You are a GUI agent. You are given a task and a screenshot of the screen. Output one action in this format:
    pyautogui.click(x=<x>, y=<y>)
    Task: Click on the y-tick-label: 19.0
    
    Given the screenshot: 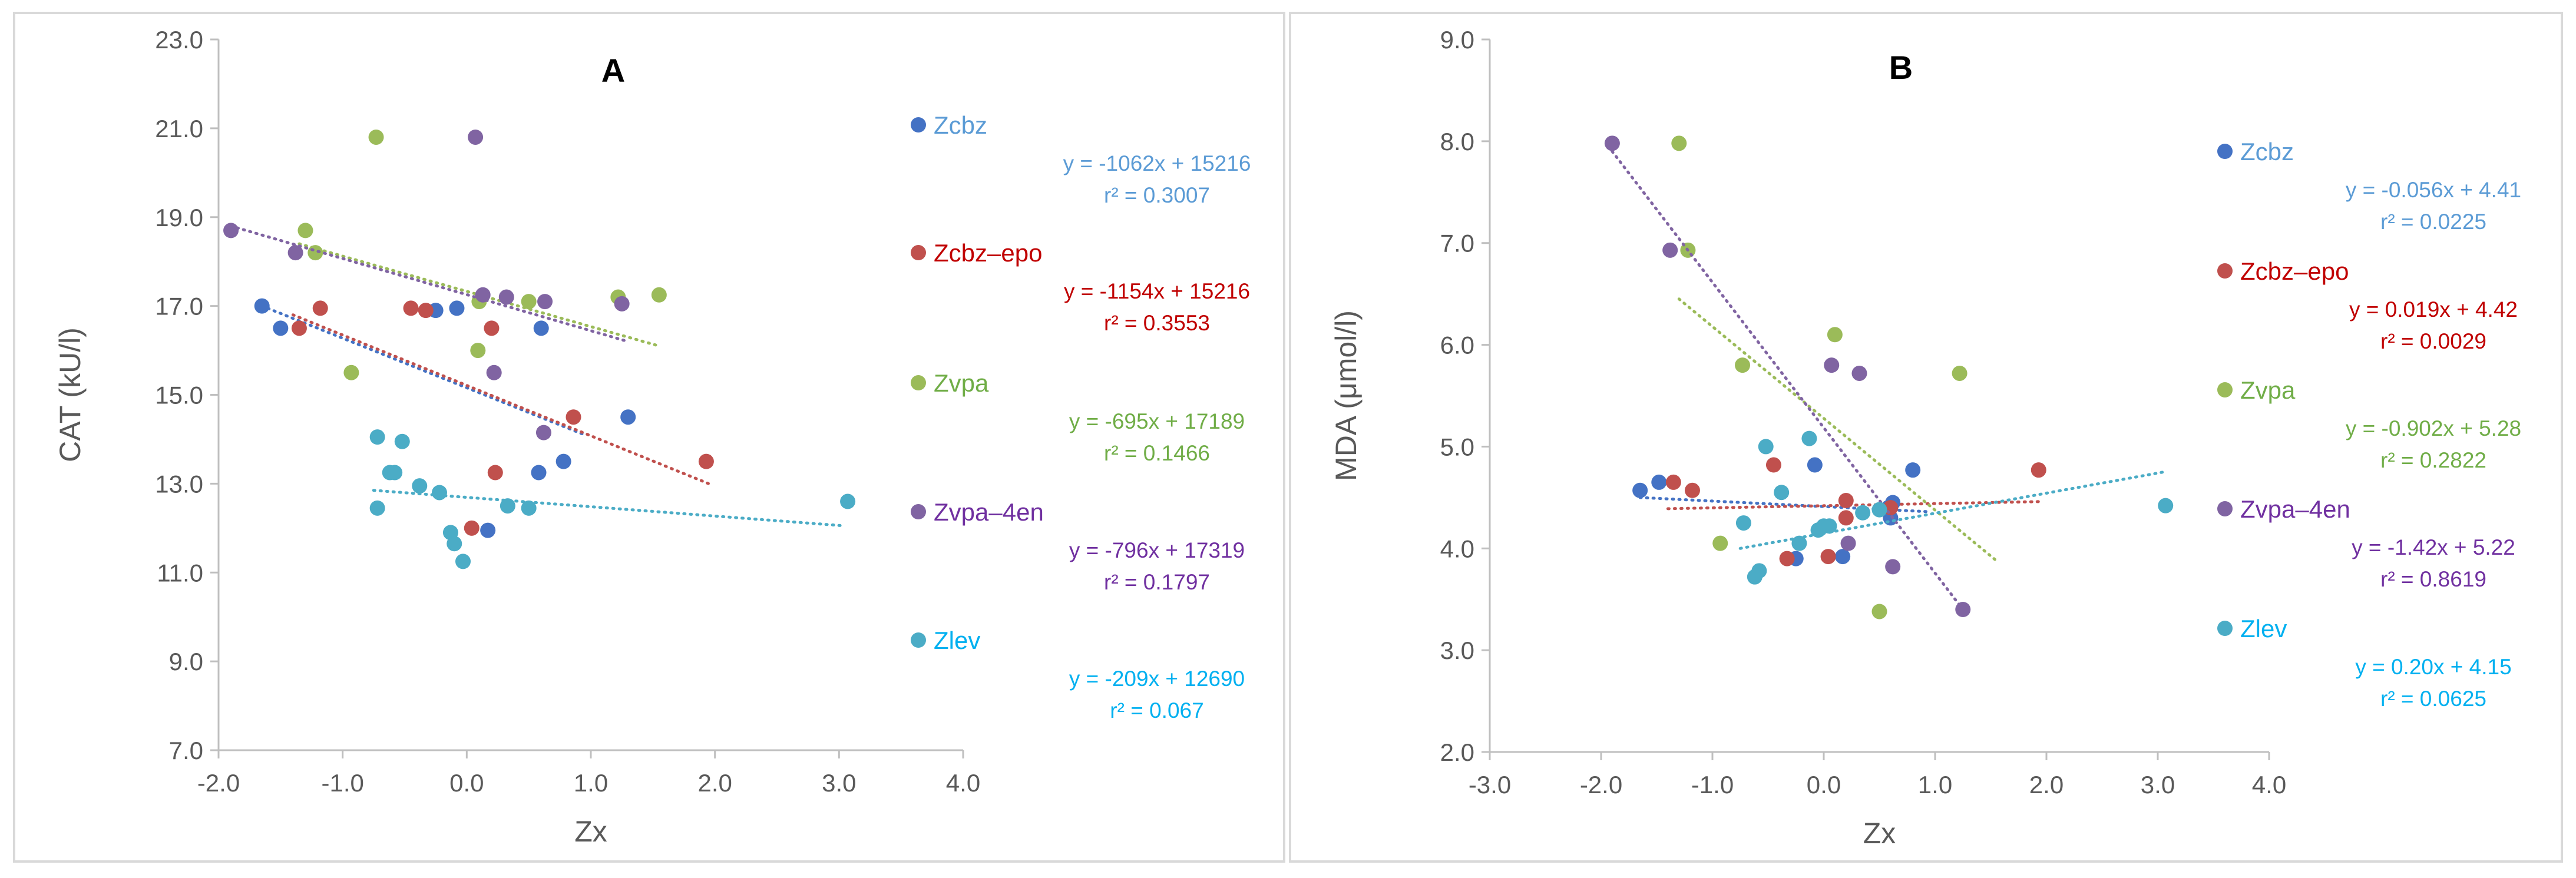 What is the action you would take?
    pyautogui.click(x=179, y=217)
    